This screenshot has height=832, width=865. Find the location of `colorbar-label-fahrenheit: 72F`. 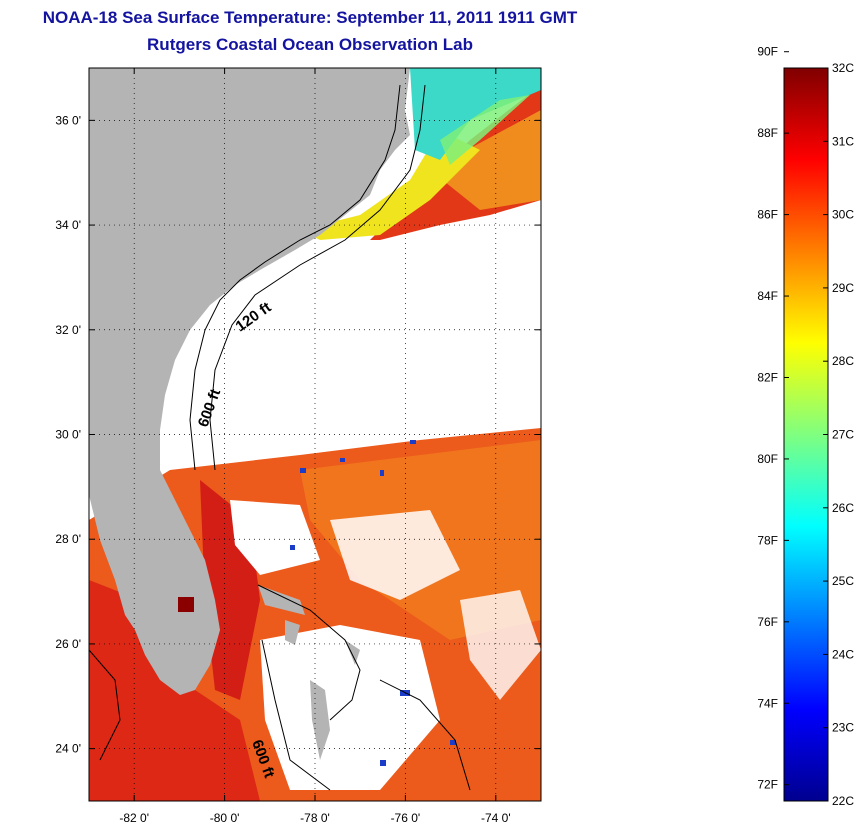

colorbar-label-fahrenheit: 72F is located at coordinates (767, 785).